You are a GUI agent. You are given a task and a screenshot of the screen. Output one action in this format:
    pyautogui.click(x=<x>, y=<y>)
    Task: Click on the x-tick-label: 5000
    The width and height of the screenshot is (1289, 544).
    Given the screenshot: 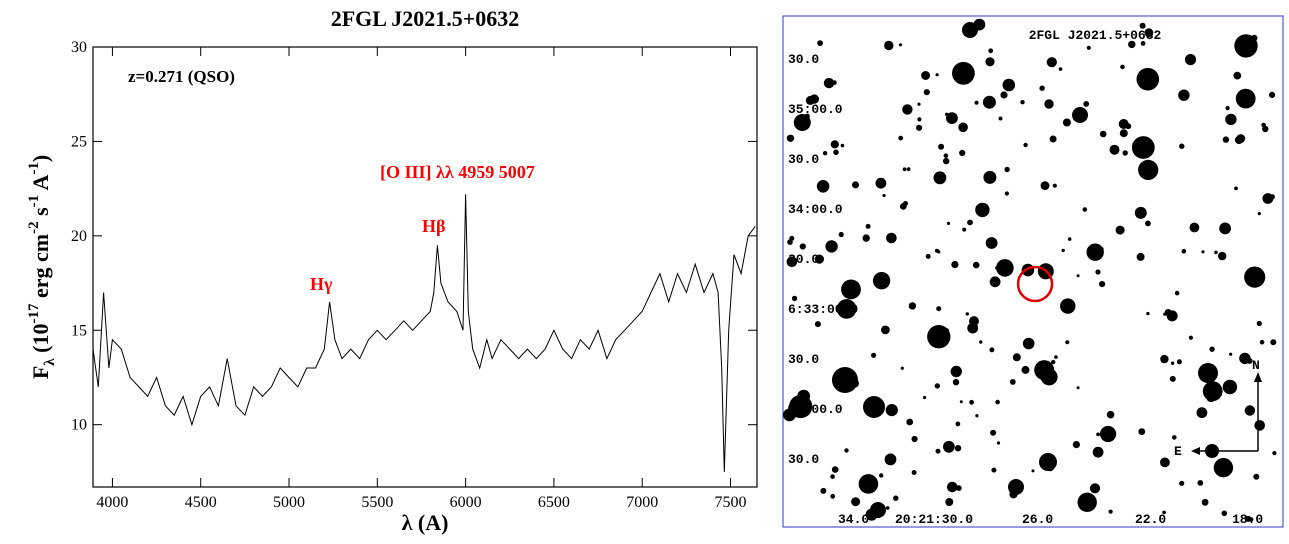 What is the action you would take?
    pyautogui.click(x=289, y=502)
    